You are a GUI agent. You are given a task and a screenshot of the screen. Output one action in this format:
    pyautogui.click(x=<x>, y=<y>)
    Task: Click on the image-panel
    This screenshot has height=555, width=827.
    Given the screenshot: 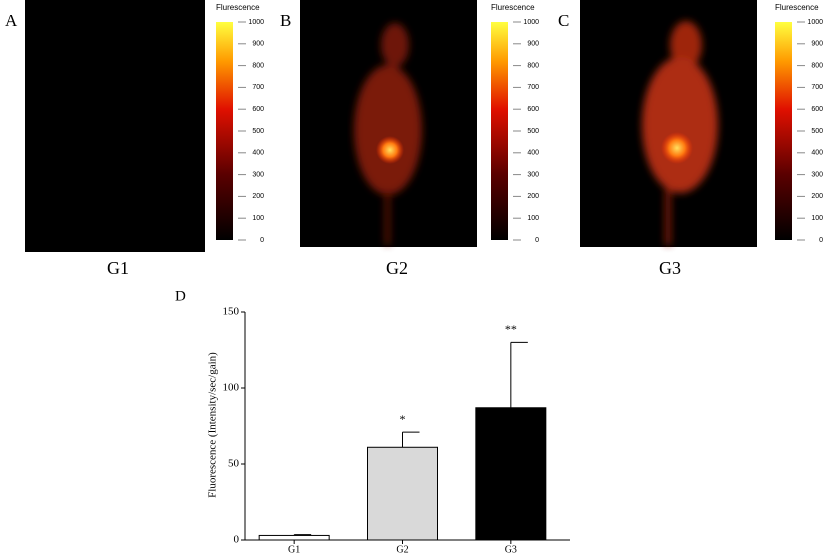 What is the action you would take?
    pyautogui.click(x=115, y=126)
    